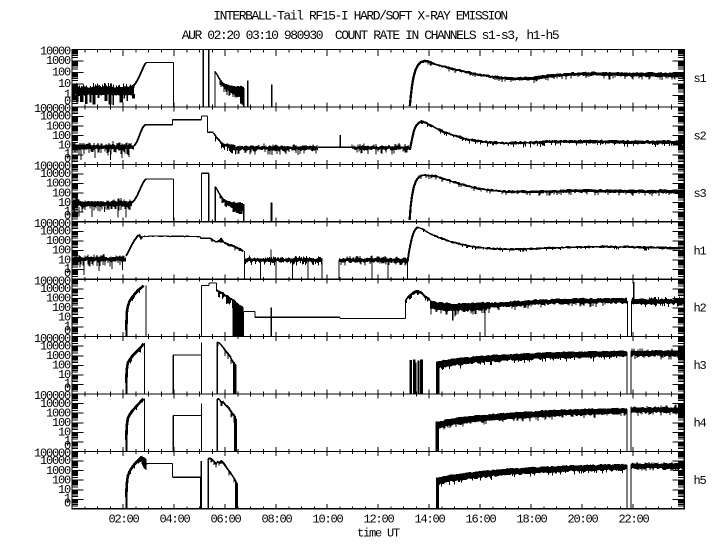 This screenshot has height=550, width=720. Describe the element at coordinates (123, 519) in the screenshot. I see `svg-text: 02:00` at that location.